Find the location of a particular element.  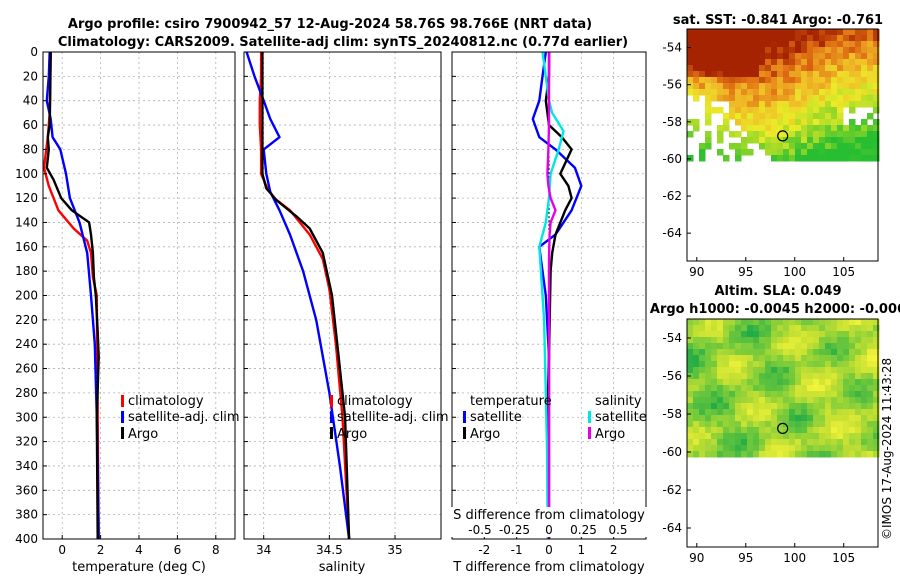

legend-marker-climatology is located at coordinates (122, 401).